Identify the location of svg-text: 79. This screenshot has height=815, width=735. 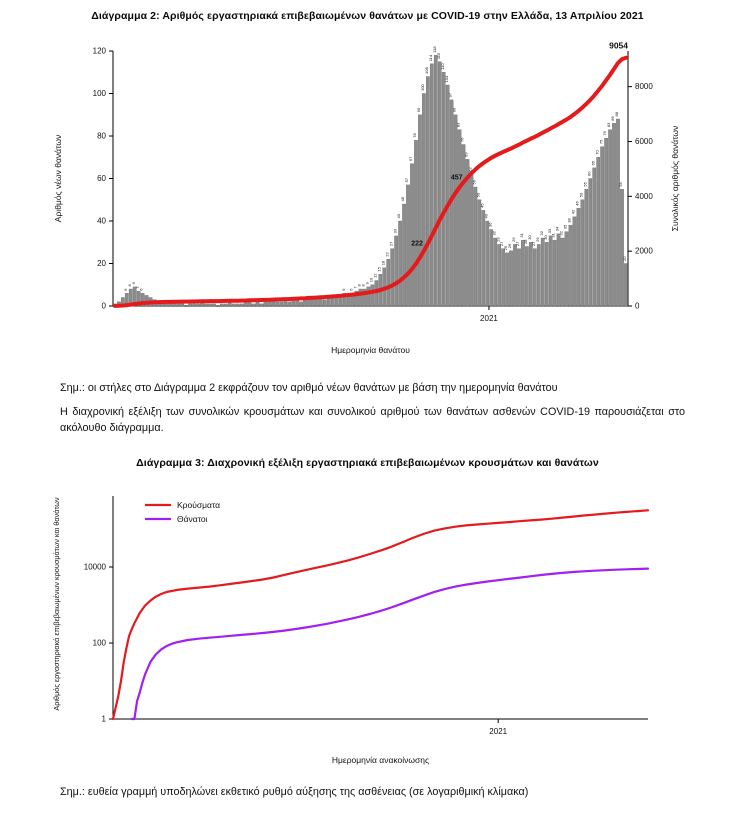
(604, 132).